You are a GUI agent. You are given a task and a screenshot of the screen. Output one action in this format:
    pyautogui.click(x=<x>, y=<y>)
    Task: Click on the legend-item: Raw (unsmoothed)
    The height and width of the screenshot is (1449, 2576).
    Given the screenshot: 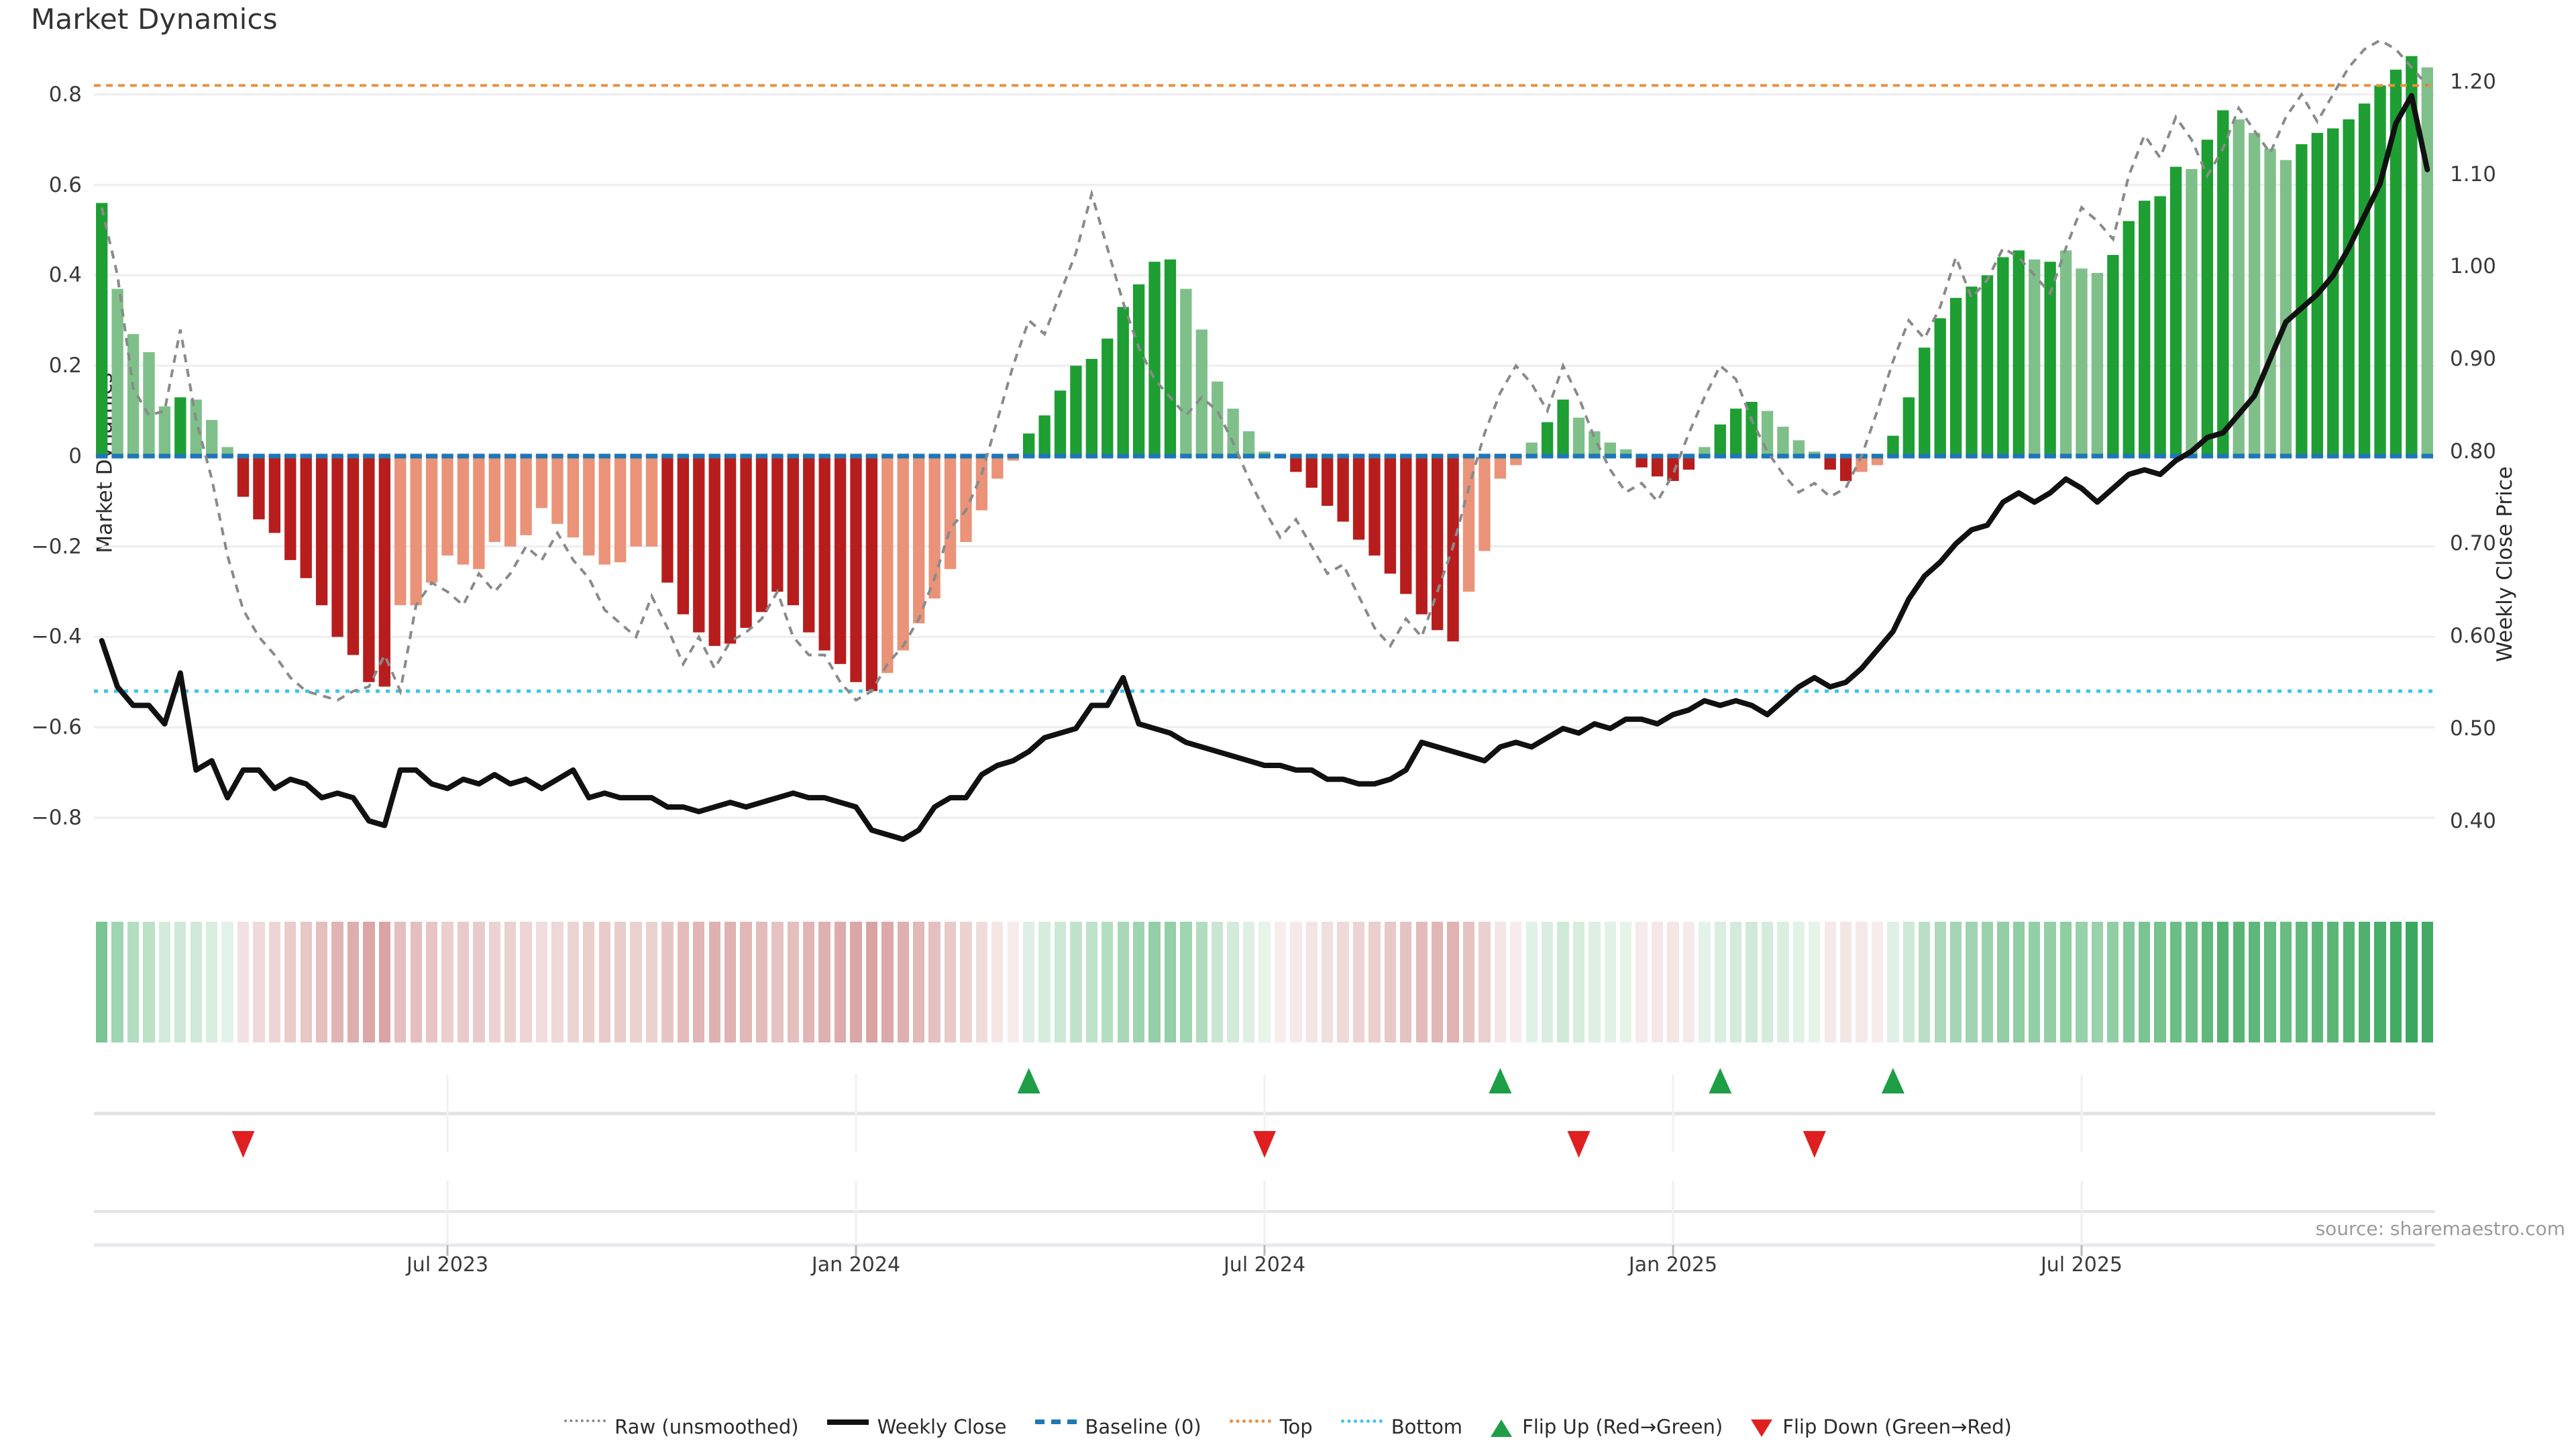 What is the action you would take?
    pyautogui.click(x=681, y=1426)
    